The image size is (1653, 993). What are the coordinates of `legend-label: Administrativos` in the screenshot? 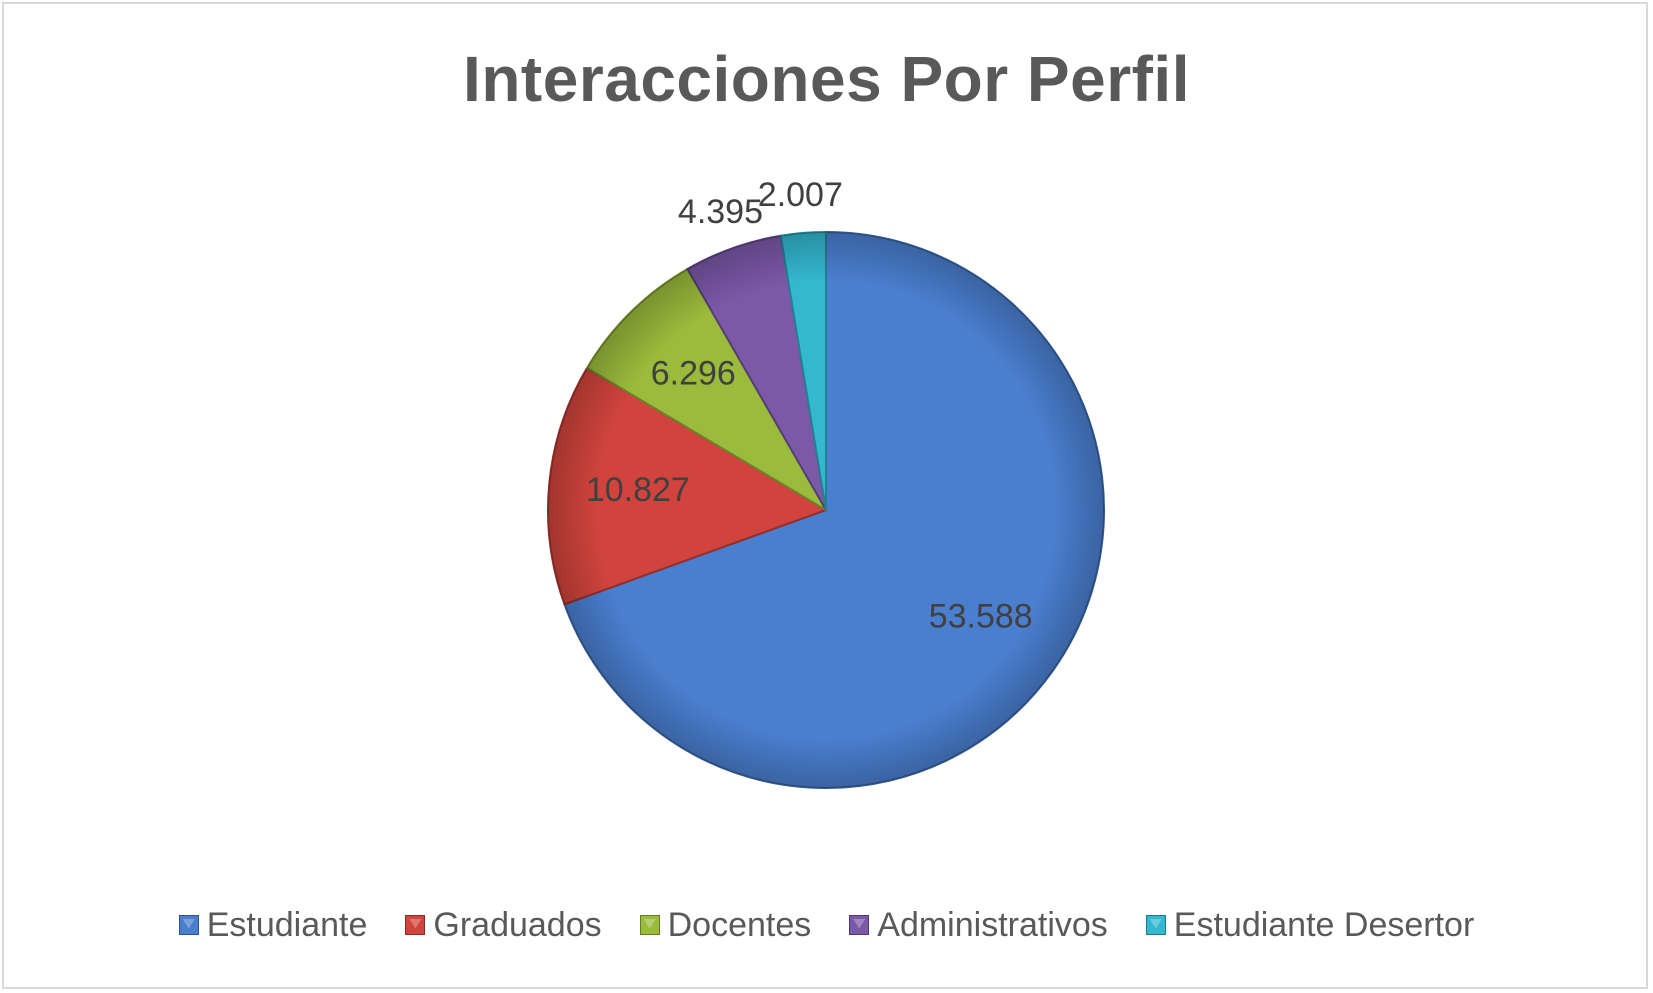 It's located at (992, 924).